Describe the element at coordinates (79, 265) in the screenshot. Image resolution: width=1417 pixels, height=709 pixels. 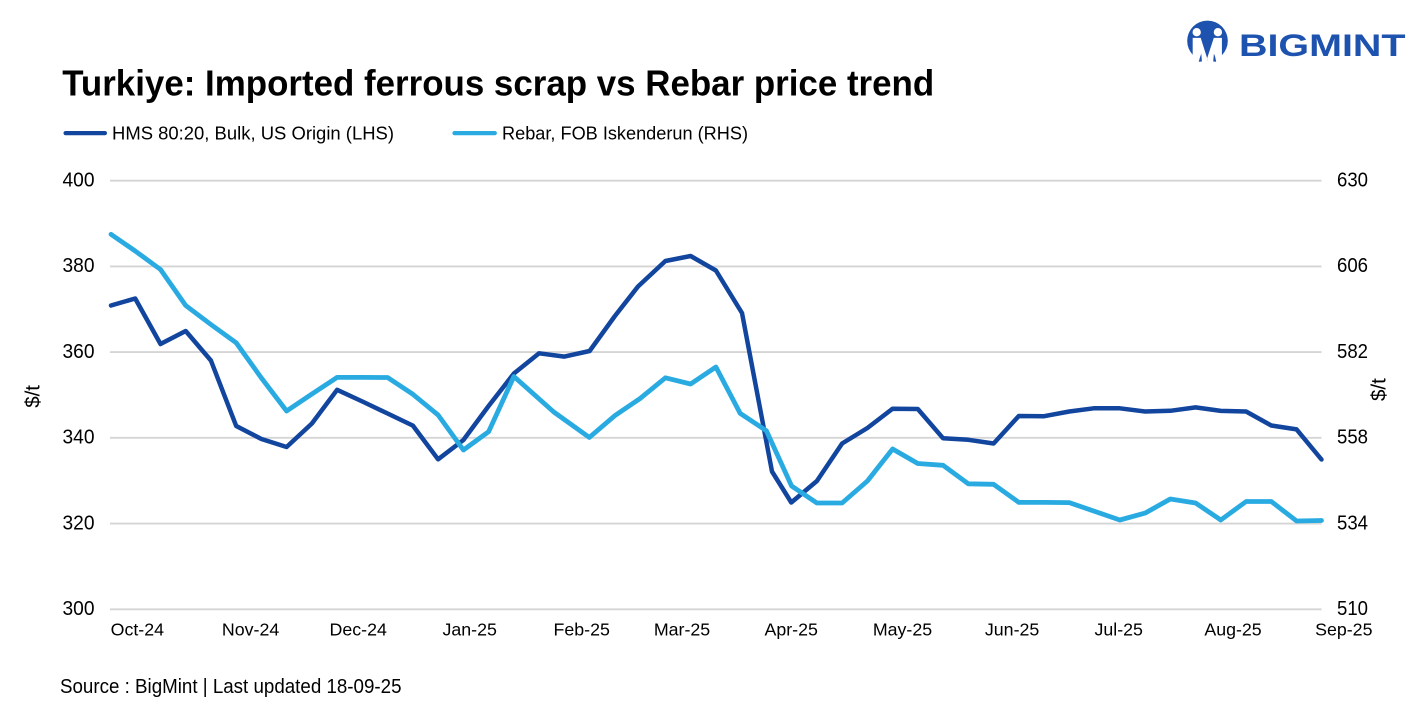
I see `svg-text: 380` at that location.